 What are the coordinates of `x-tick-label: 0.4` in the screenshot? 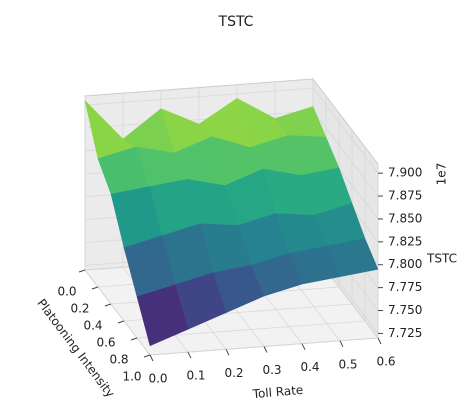 It's located at (309, 367).